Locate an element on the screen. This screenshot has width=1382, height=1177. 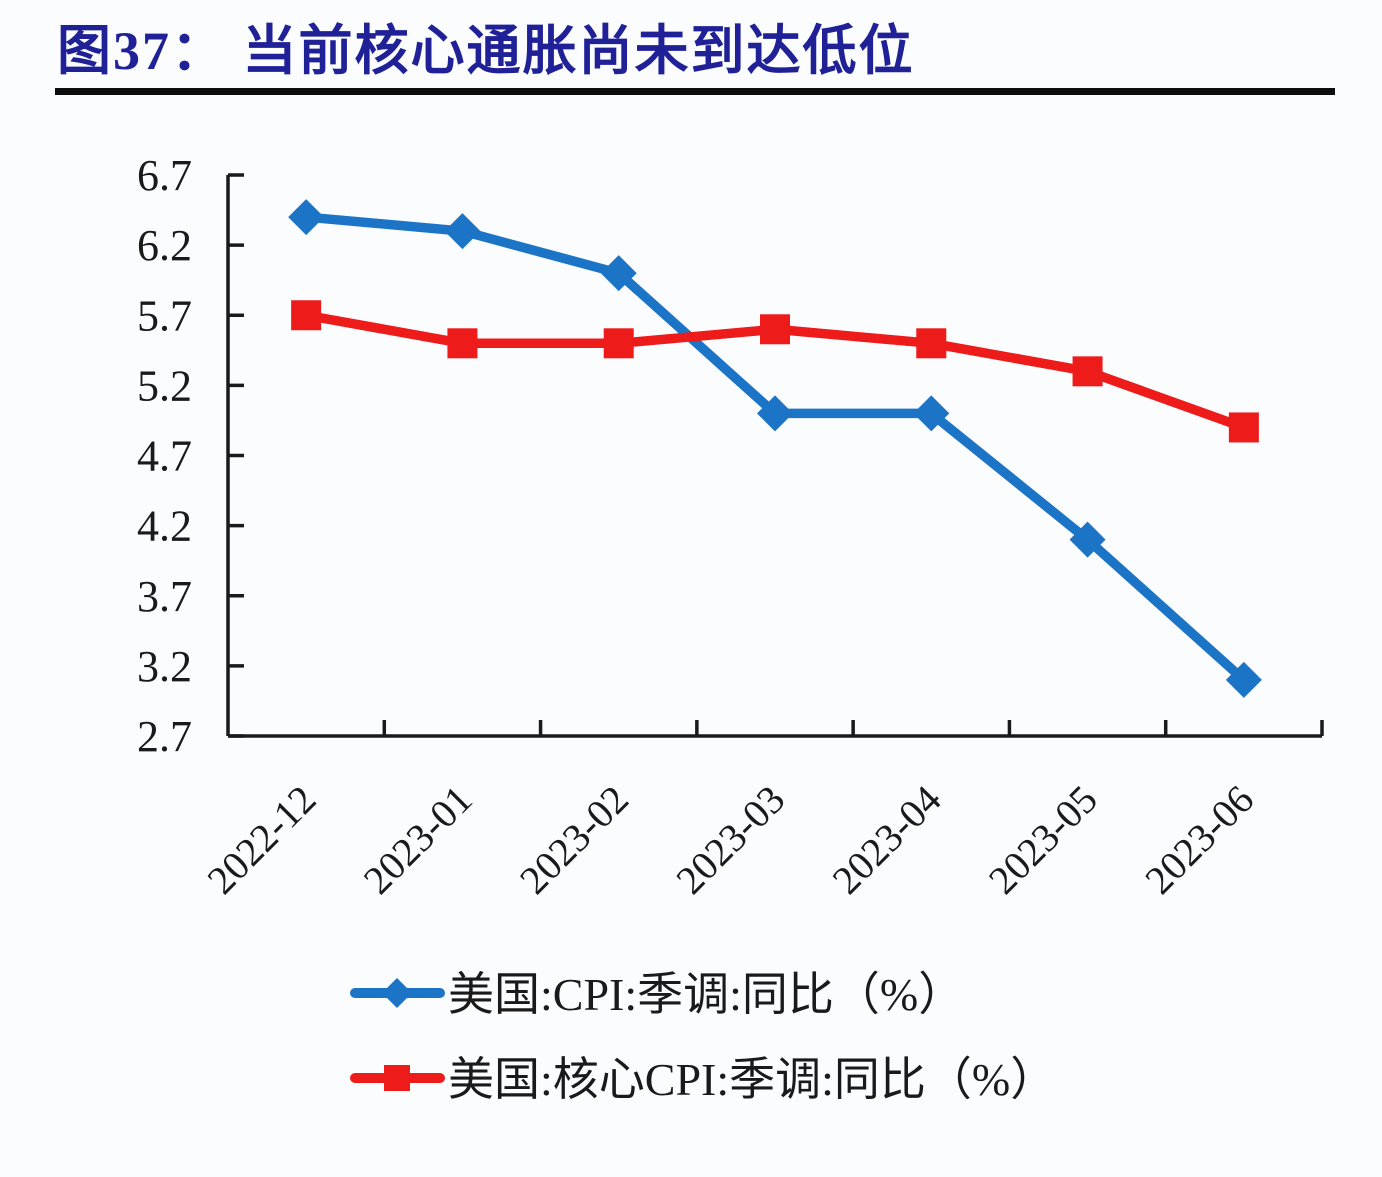
x-tick-label: 2023-03 is located at coordinates (730, 840).